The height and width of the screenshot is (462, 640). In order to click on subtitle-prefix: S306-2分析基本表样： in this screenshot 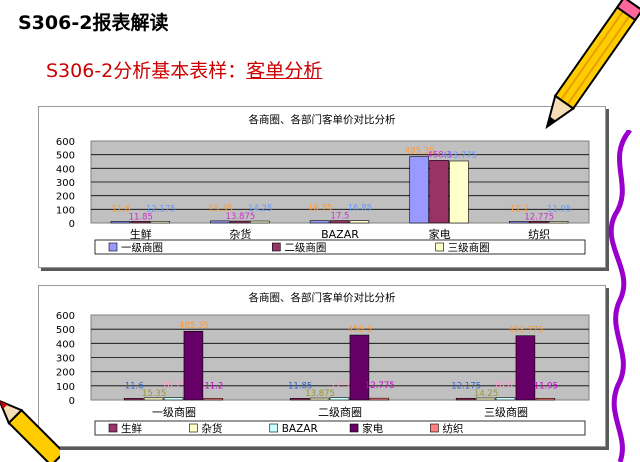, I will do `click(146, 71)`.